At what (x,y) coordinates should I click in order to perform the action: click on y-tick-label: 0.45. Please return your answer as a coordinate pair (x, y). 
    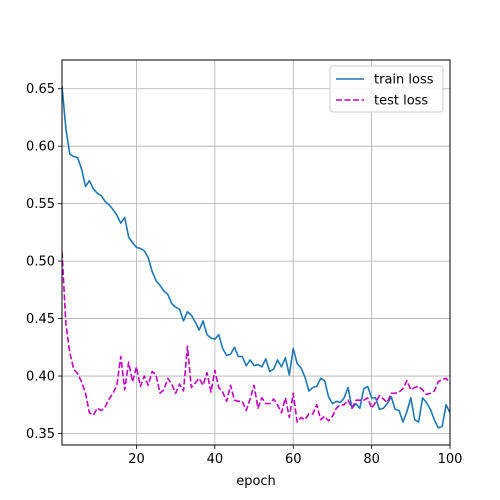
    Looking at the image, I should click on (40, 319).